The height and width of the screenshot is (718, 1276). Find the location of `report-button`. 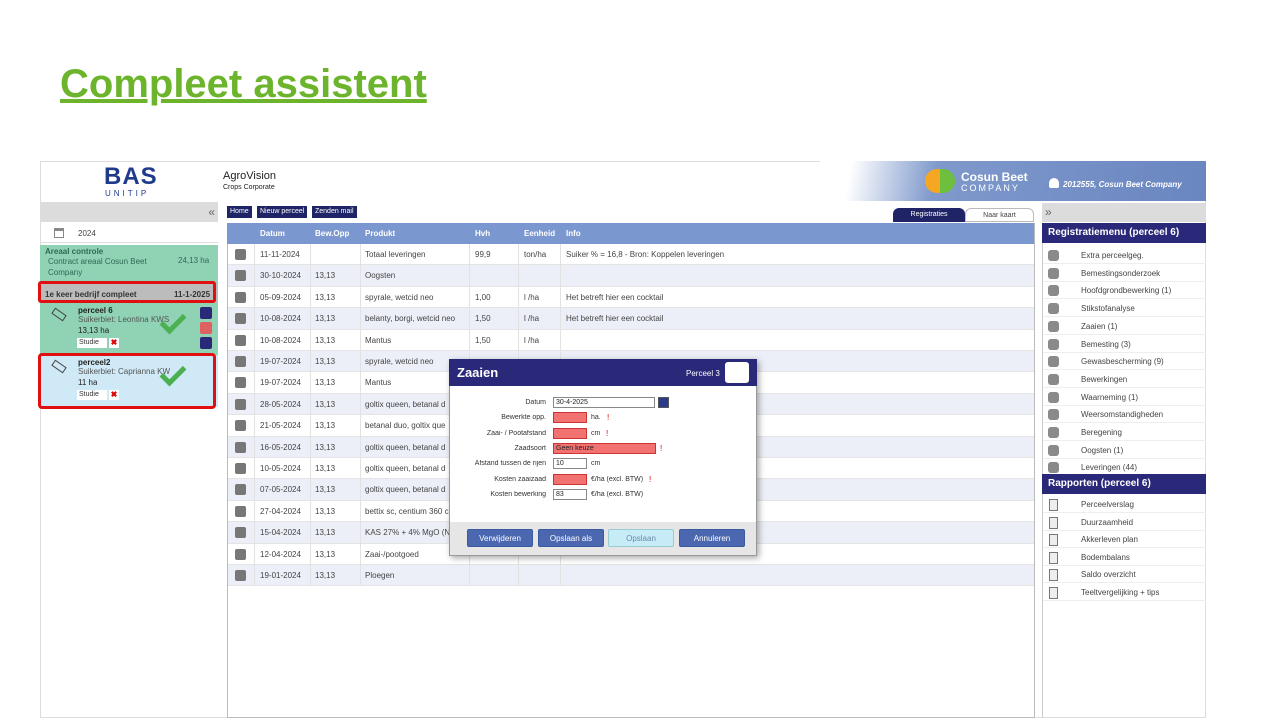

report-button is located at coordinates (206, 343).